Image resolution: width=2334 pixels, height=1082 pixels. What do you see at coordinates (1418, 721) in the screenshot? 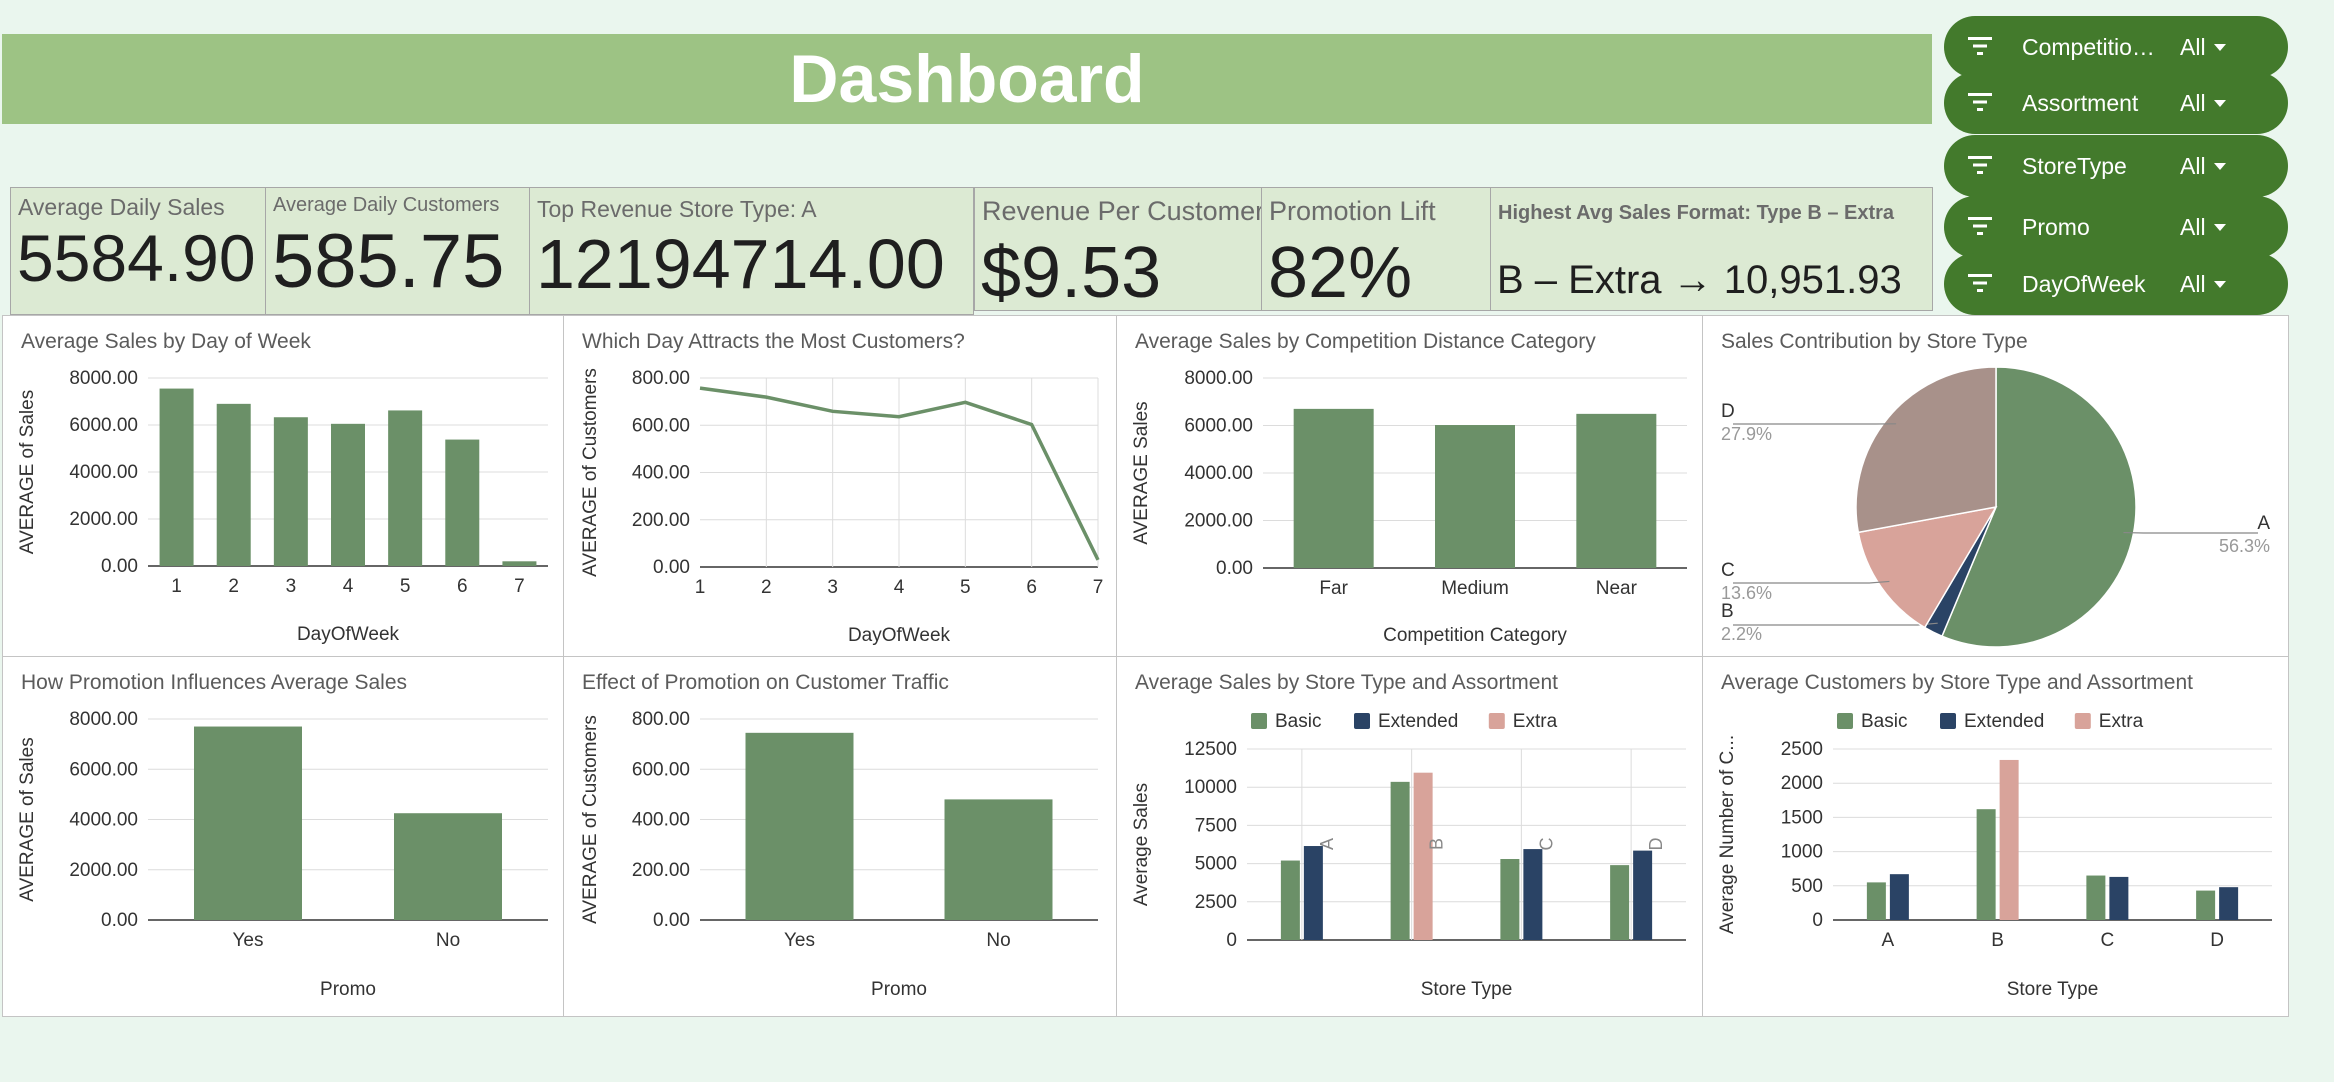
I see `legend-label-extended: Extended` at bounding box center [1418, 721].